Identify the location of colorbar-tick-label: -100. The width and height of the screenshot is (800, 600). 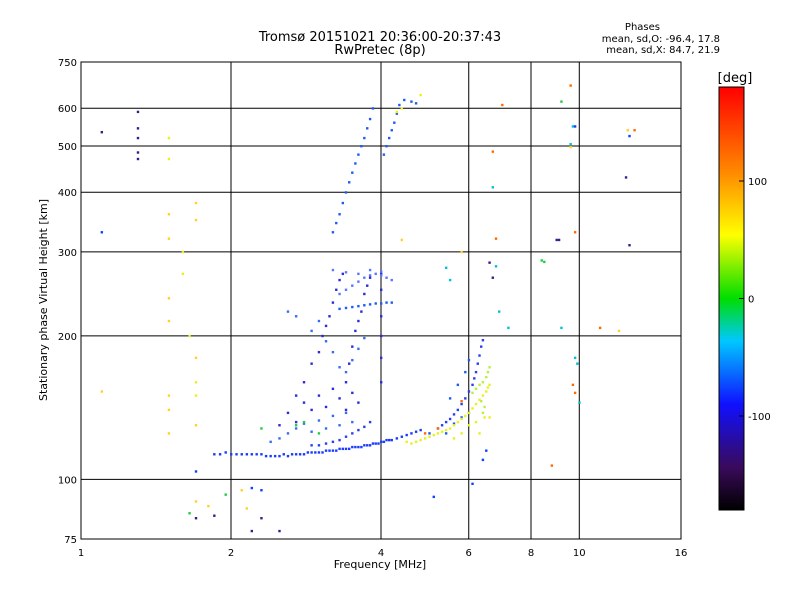
(759, 417).